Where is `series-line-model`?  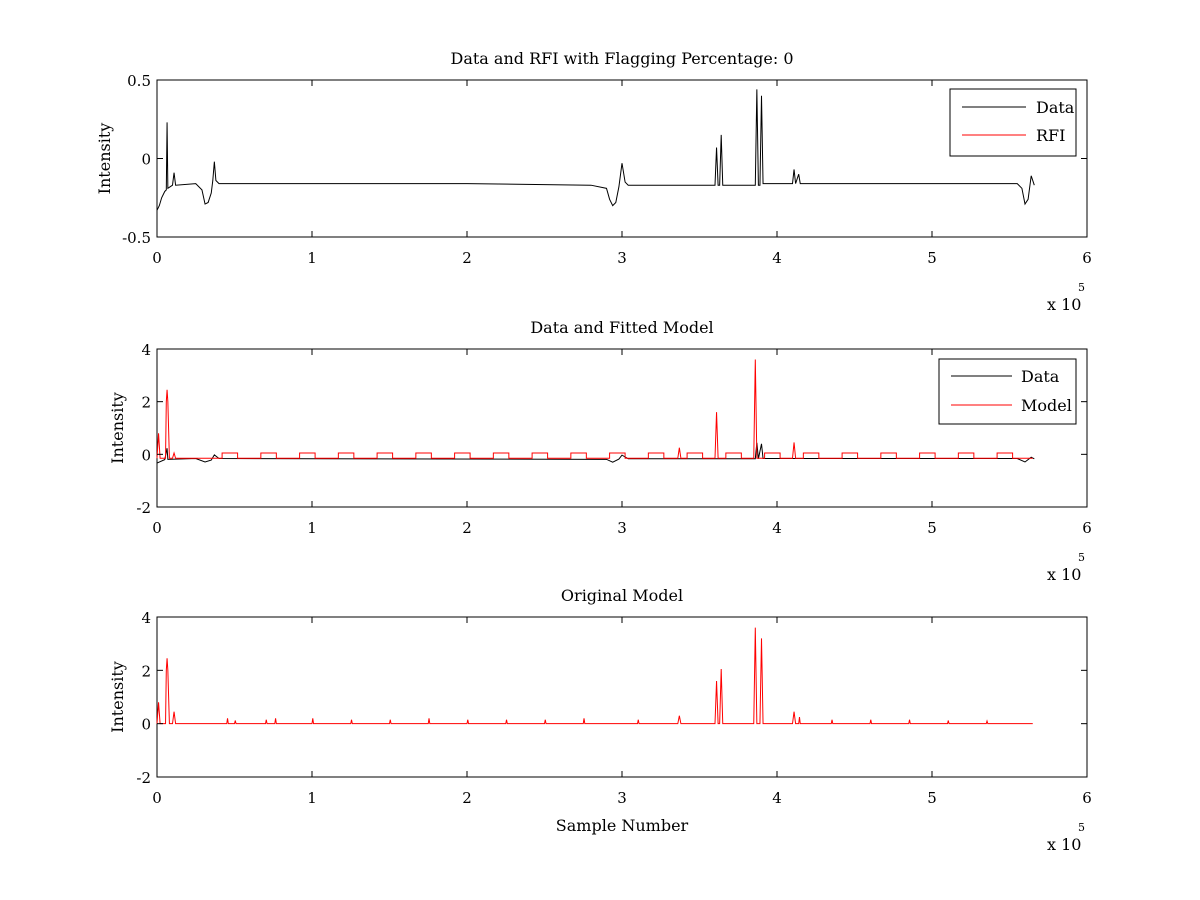
series-line-model is located at coordinates (594, 409).